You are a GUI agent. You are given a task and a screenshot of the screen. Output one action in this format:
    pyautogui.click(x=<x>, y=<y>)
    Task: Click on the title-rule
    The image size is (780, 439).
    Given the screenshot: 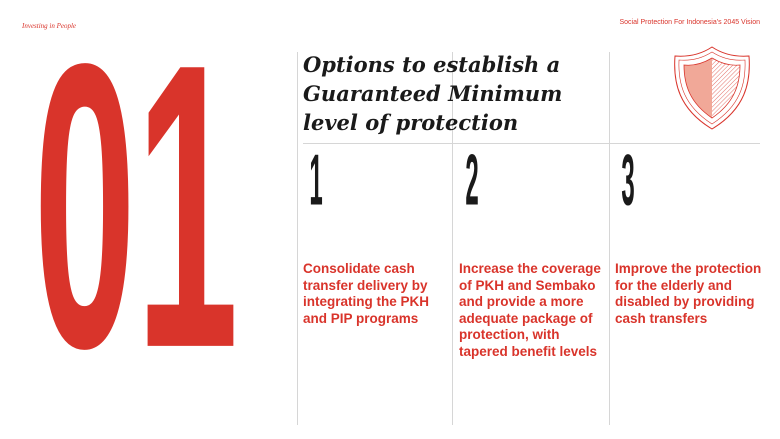 What is the action you would take?
    pyautogui.click(x=531, y=143)
    